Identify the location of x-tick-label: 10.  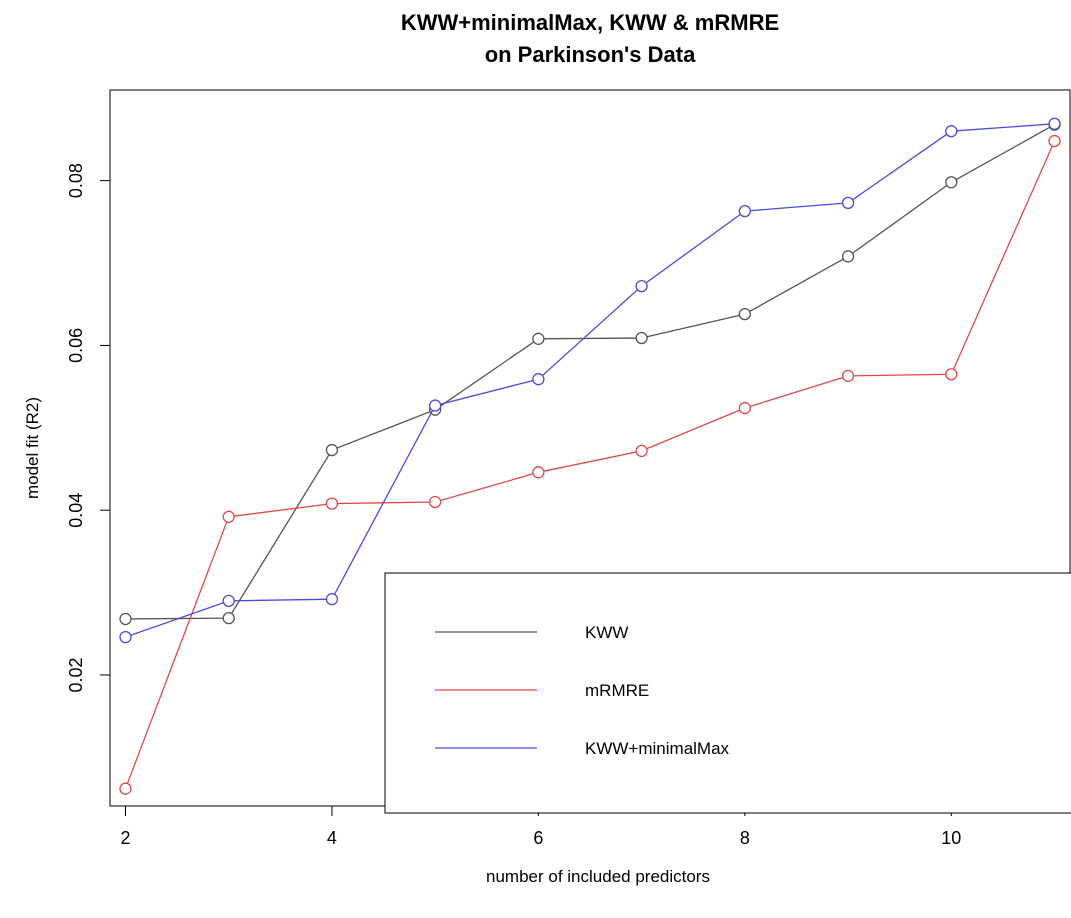
(951, 838).